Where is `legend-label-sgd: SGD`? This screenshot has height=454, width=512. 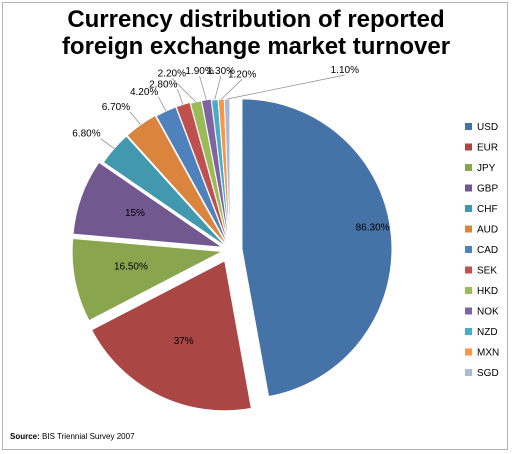
legend-label-sgd: SGD is located at coordinates (488, 373).